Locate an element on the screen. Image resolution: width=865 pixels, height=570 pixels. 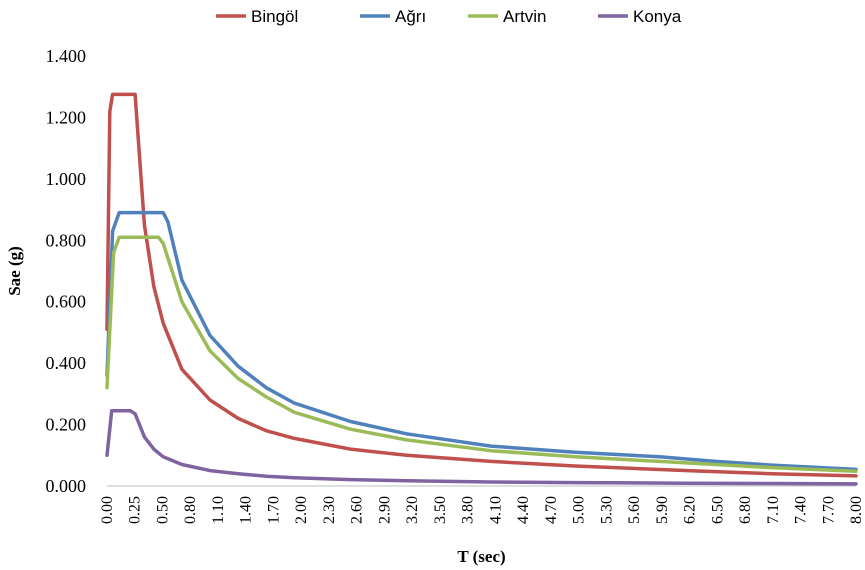
x-tick-label: 5.90 is located at coordinates (662, 510).